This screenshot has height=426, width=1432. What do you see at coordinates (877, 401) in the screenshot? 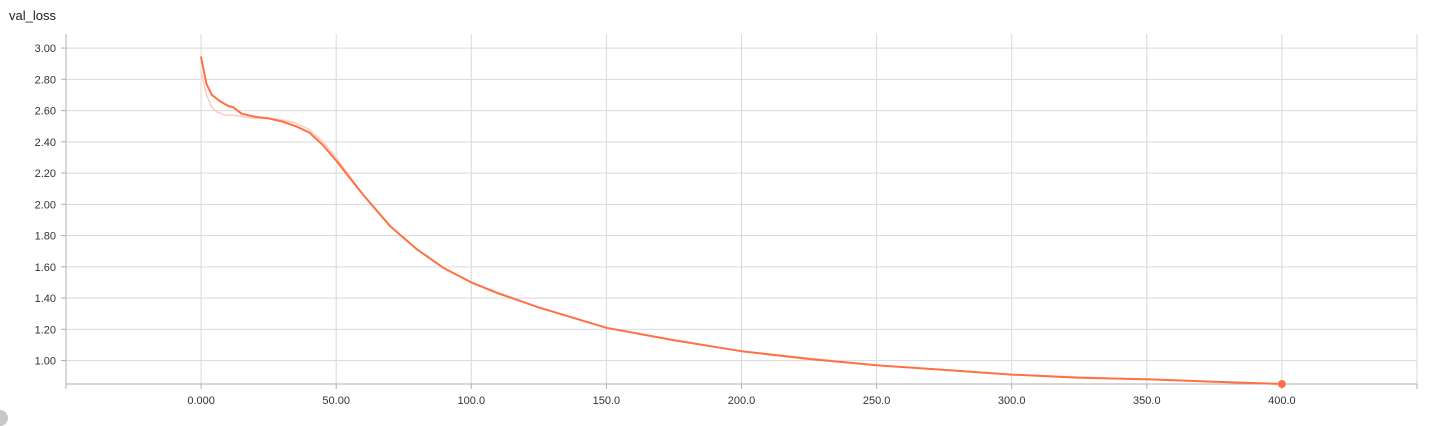
I see `x-tick-label: 250.0` at bounding box center [877, 401].